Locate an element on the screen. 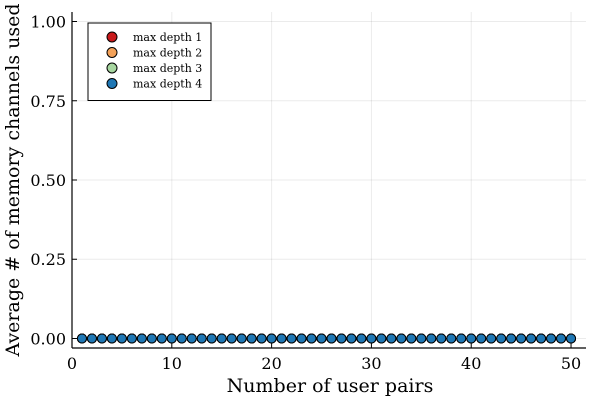 The height and width of the screenshot is (400, 600). data-points is located at coordinates (326, 338).